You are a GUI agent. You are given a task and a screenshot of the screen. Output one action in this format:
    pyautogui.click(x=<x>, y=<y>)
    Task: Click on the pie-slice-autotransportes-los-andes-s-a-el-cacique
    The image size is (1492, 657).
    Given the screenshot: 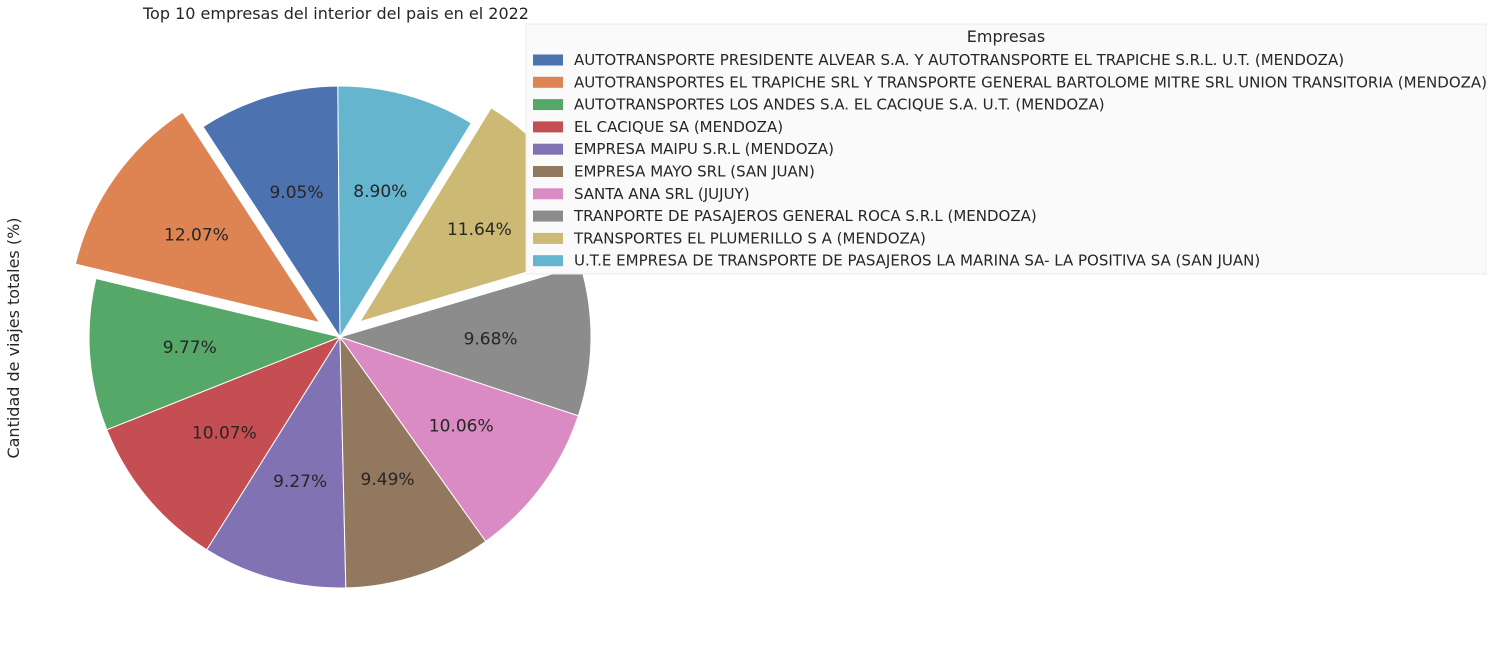 What is the action you would take?
    pyautogui.click(x=215, y=354)
    